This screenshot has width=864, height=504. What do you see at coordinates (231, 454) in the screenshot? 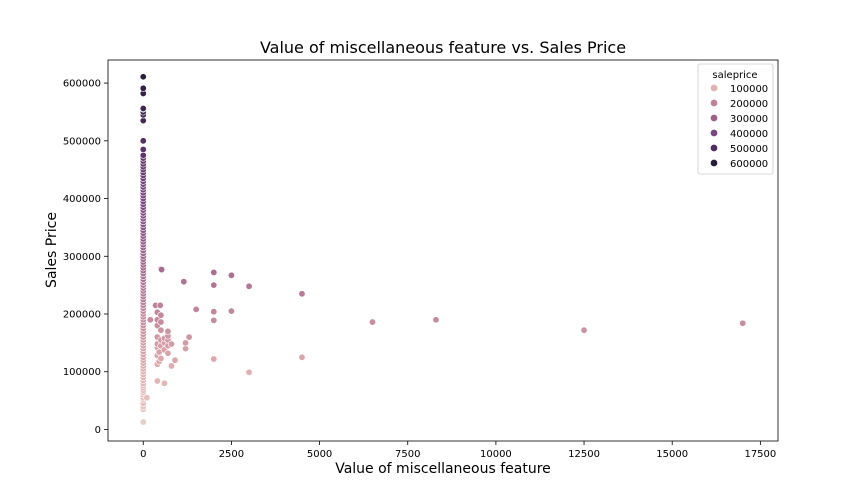
I see `x-tick-label: 2500` at bounding box center [231, 454].